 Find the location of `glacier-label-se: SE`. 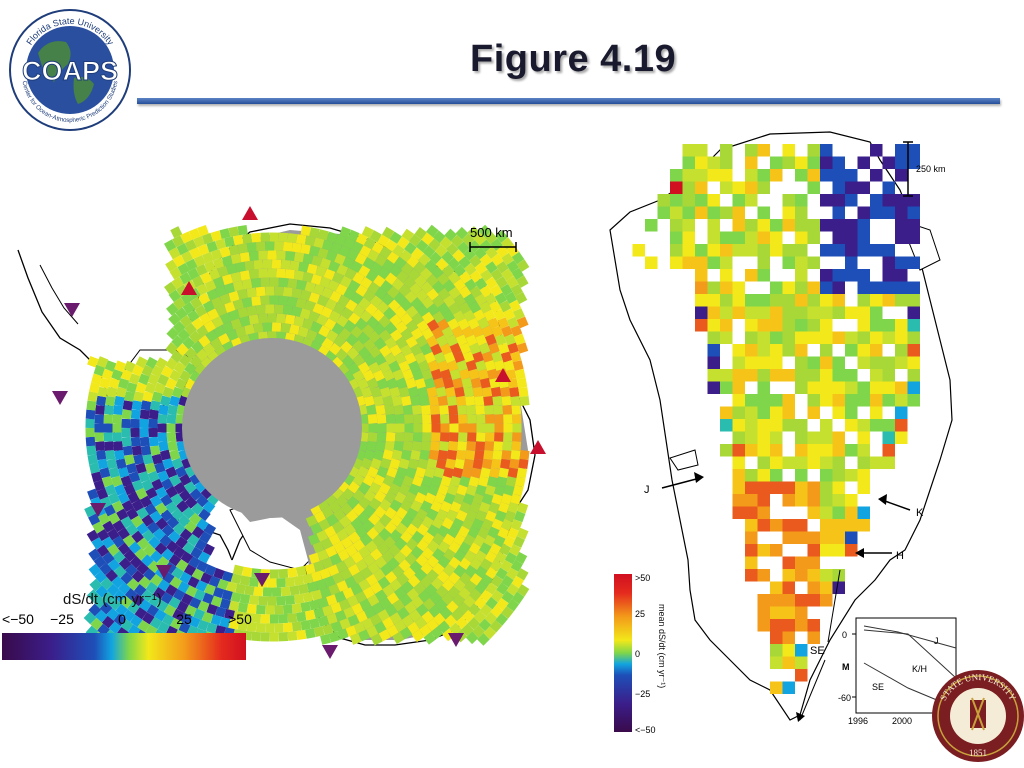

glacier-label-se: SE is located at coordinates (817, 651).